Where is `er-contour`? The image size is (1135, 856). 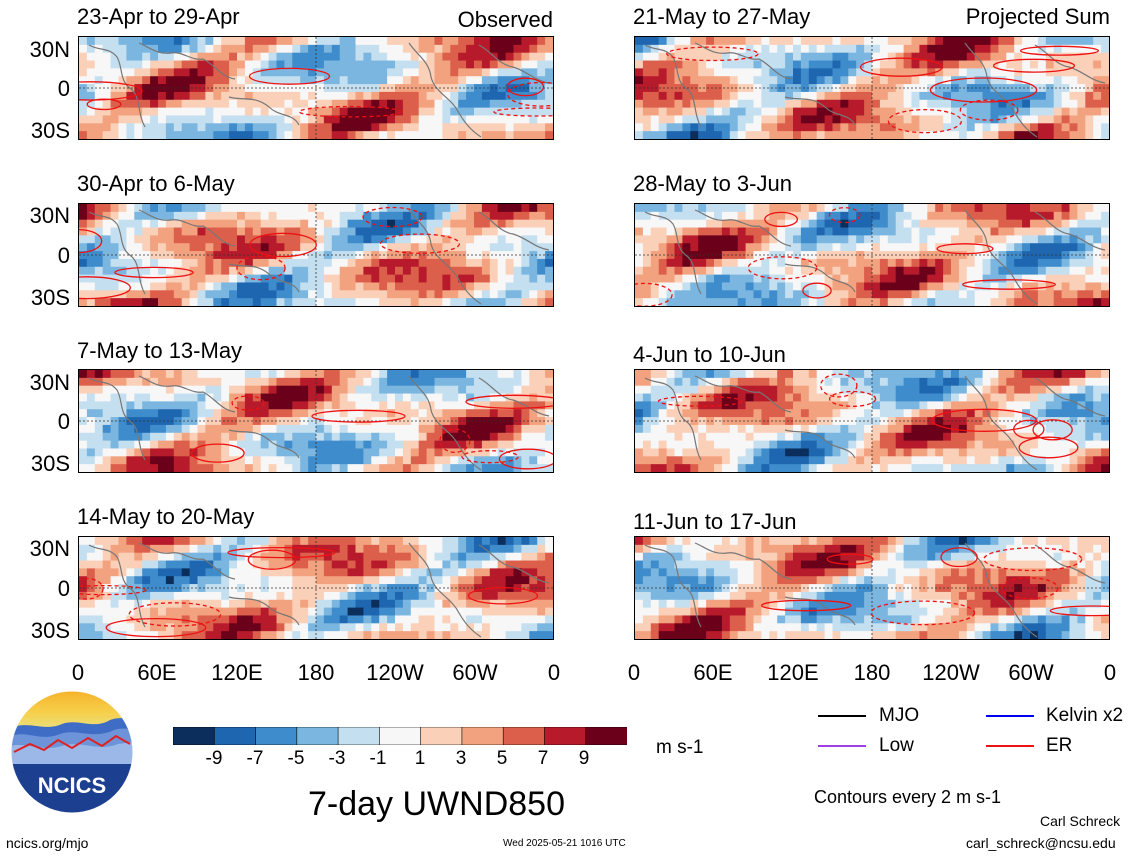
er-contour is located at coordinates (844, 215).